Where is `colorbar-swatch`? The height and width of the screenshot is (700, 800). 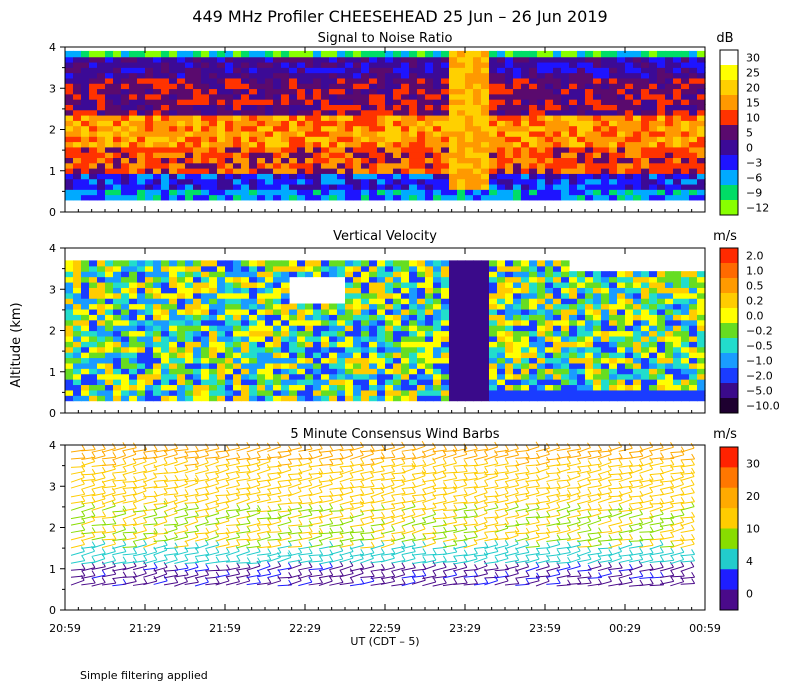 colorbar-swatch is located at coordinates (729, 103).